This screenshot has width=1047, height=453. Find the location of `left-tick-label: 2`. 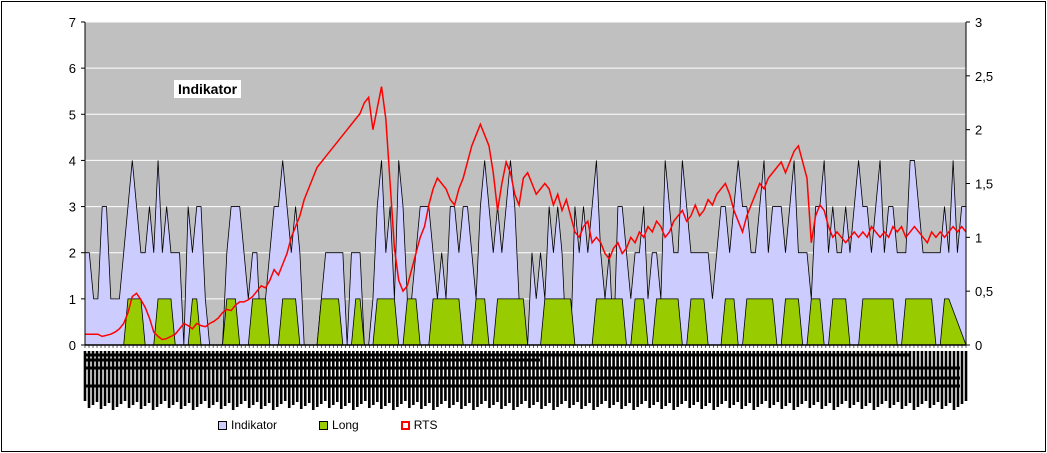

left-tick-label: 2 is located at coordinates (72, 253).